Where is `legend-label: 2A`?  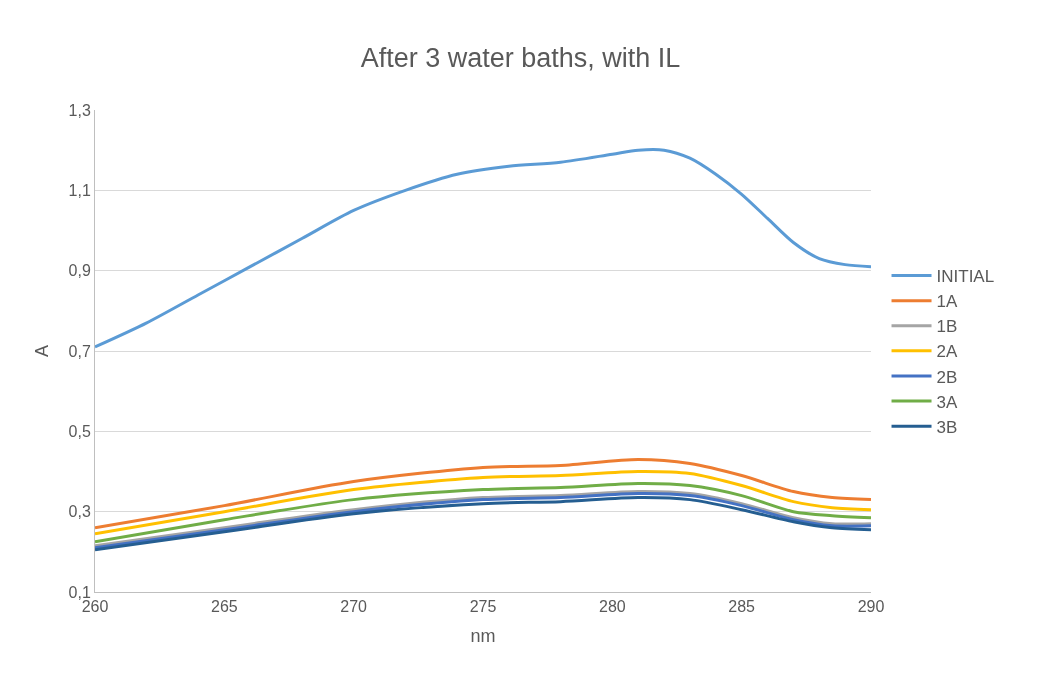 legend-label: 2A is located at coordinates (947, 352).